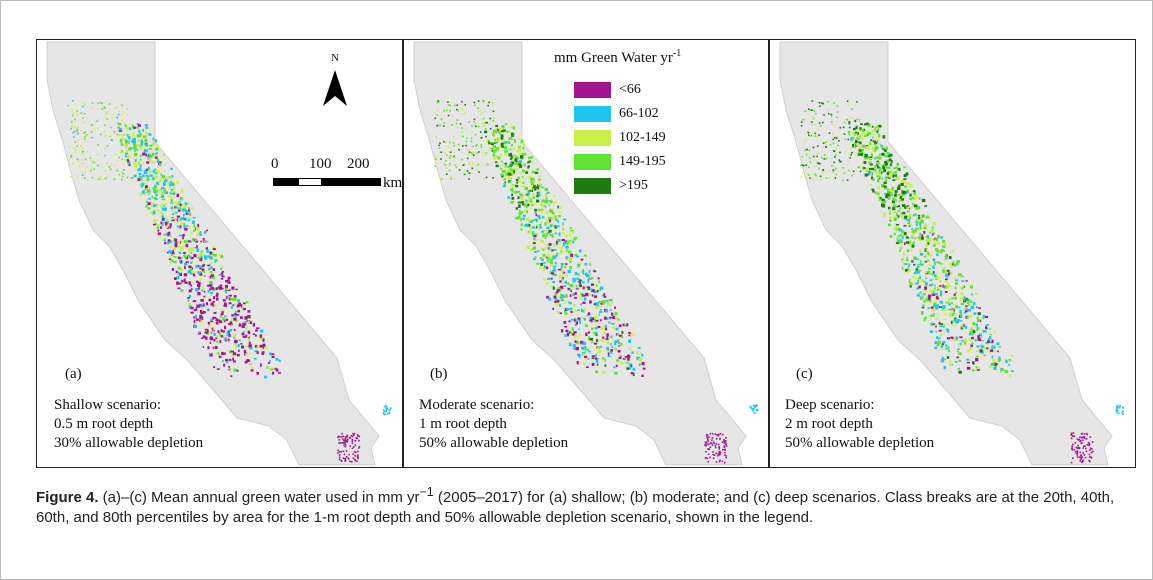 This screenshot has height=580, width=1153. I want to click on legend-title-text: mm Green Water yr, so click(613, 58).